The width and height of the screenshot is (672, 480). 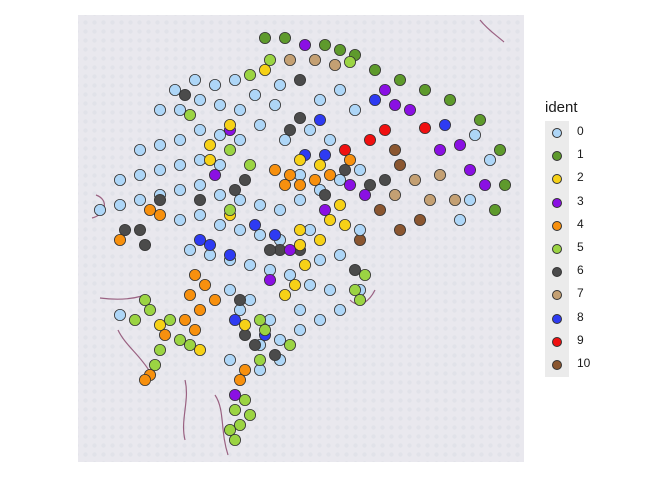 What do you see at coordinates (590, 132) in the screenshot?
I see `legend-item-0: 0` at bounding box center [590, 132].